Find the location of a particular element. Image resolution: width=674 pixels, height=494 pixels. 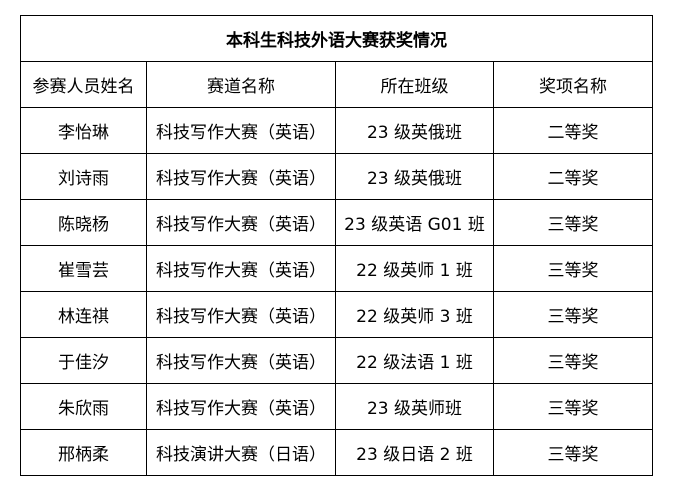

header-row: 参赛人员姓名 赛道名称 所在班级 奖项名称 is located at coordinates (336, 84).